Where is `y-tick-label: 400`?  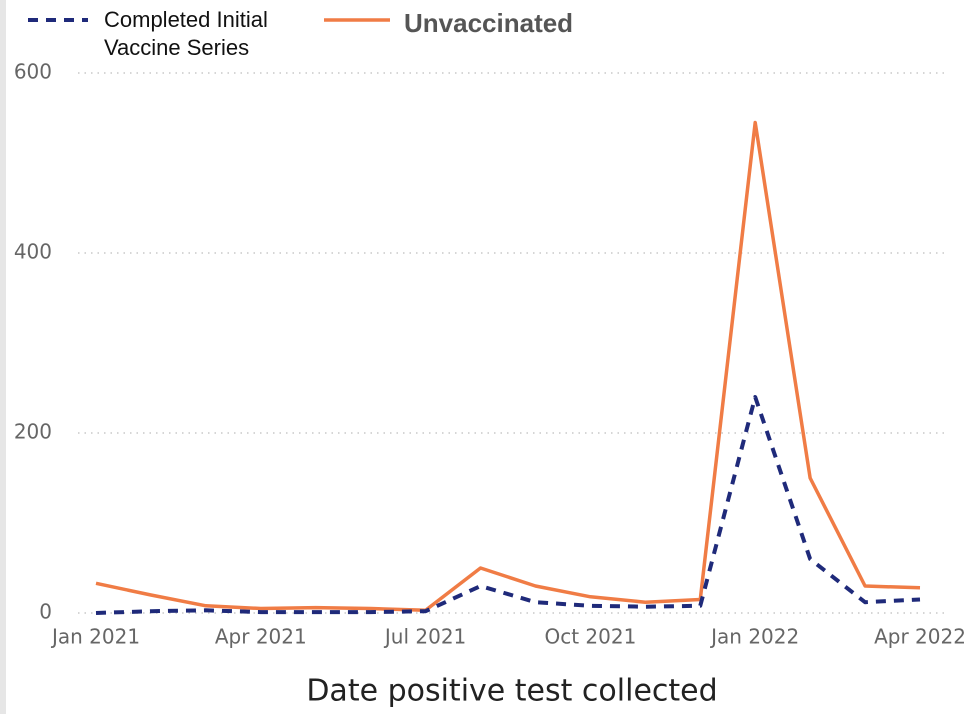
y-tick-label: 400 is located at coordinates (33, 252).